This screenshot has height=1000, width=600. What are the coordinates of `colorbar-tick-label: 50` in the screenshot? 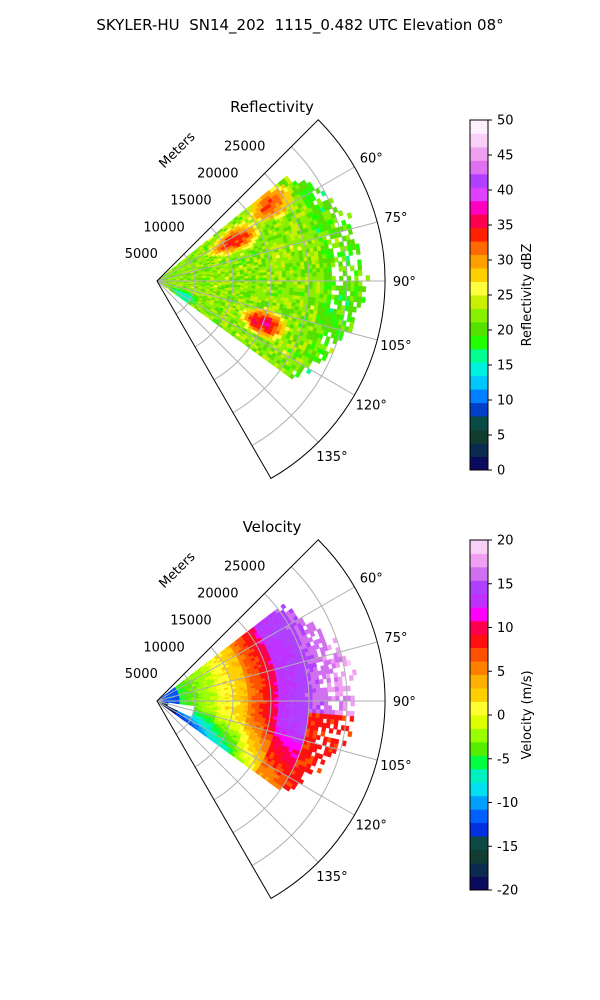 It's located at (505, 121).